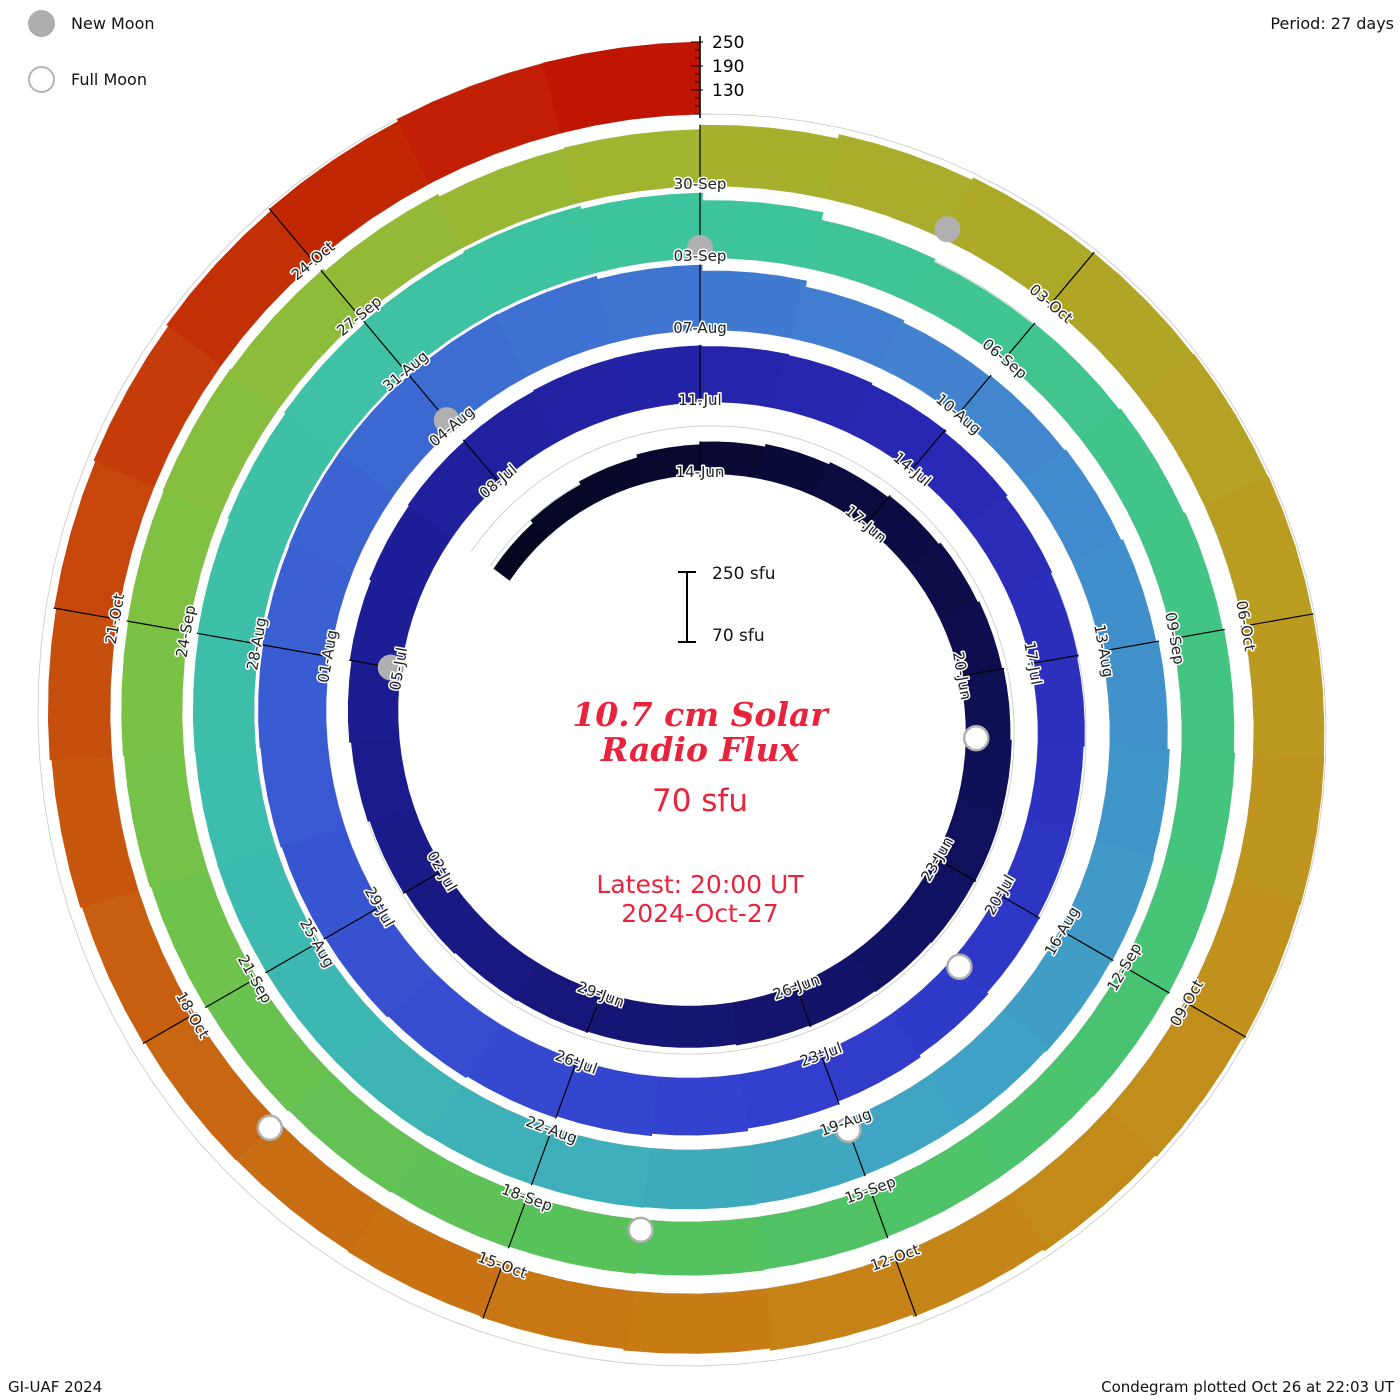  What do you see at coordinates (699, 328) in the screenshot?
I see `svg-text: 07-Aug` at bounding box center [699, 328].